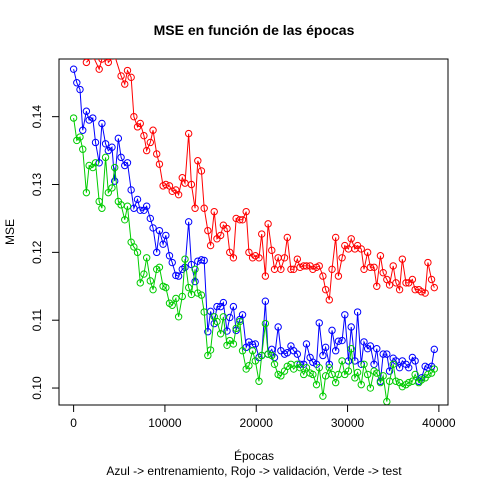 Image resolution: width=480 pixels, height=480 pixels. I want to click on y-axis-label: MSE, so click(10, 232).